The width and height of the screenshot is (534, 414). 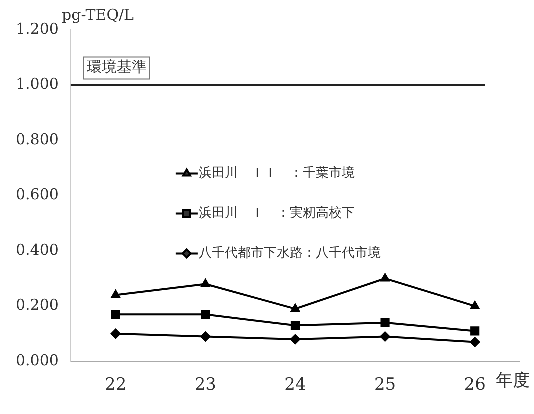 What do you see at coordinates (37, 249) in the screenshot?
I see `y-tick-label: 0.400` at bounding box center [37, 249].